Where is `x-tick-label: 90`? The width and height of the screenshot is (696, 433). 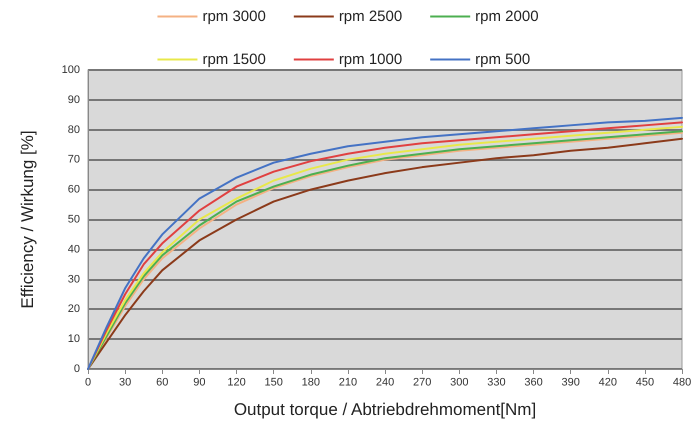
x-tick-label: 90 is located at coordinates (199, 382).